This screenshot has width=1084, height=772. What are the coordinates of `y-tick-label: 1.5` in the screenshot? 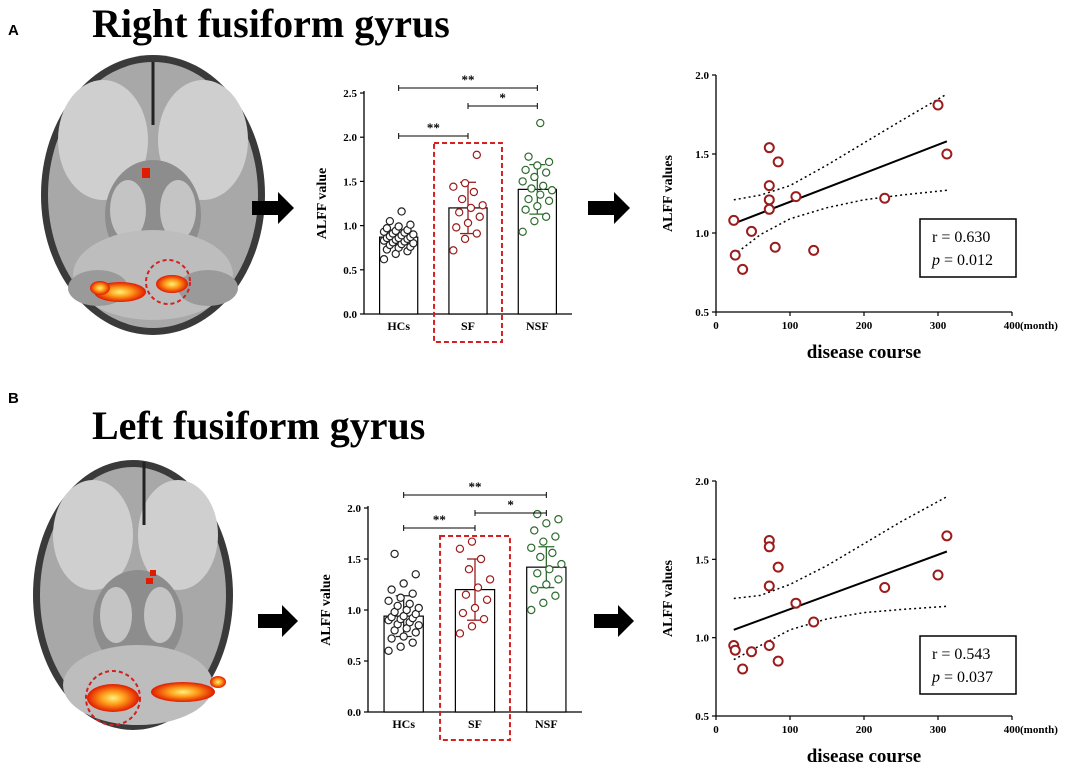 It's located at (702, 155).